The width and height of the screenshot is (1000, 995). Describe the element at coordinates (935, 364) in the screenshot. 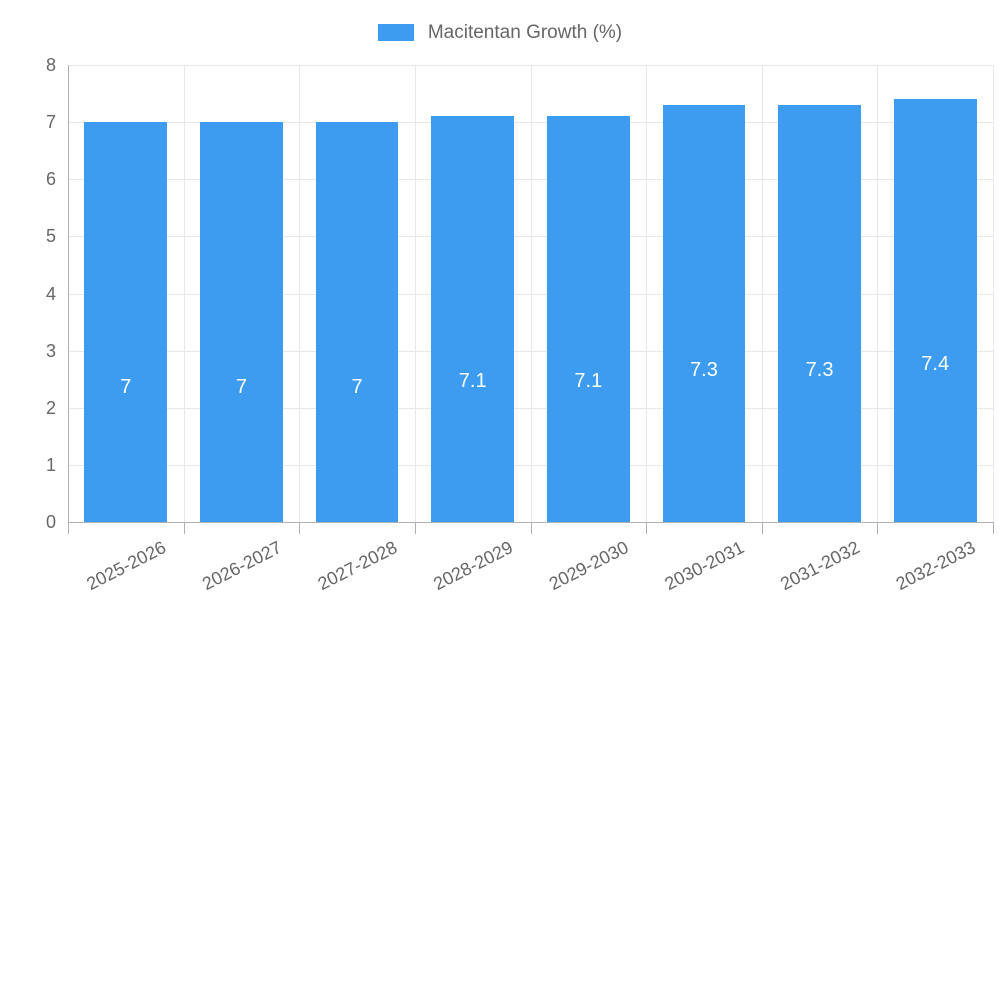

I see `bar-value-label: 7.4` at that location.